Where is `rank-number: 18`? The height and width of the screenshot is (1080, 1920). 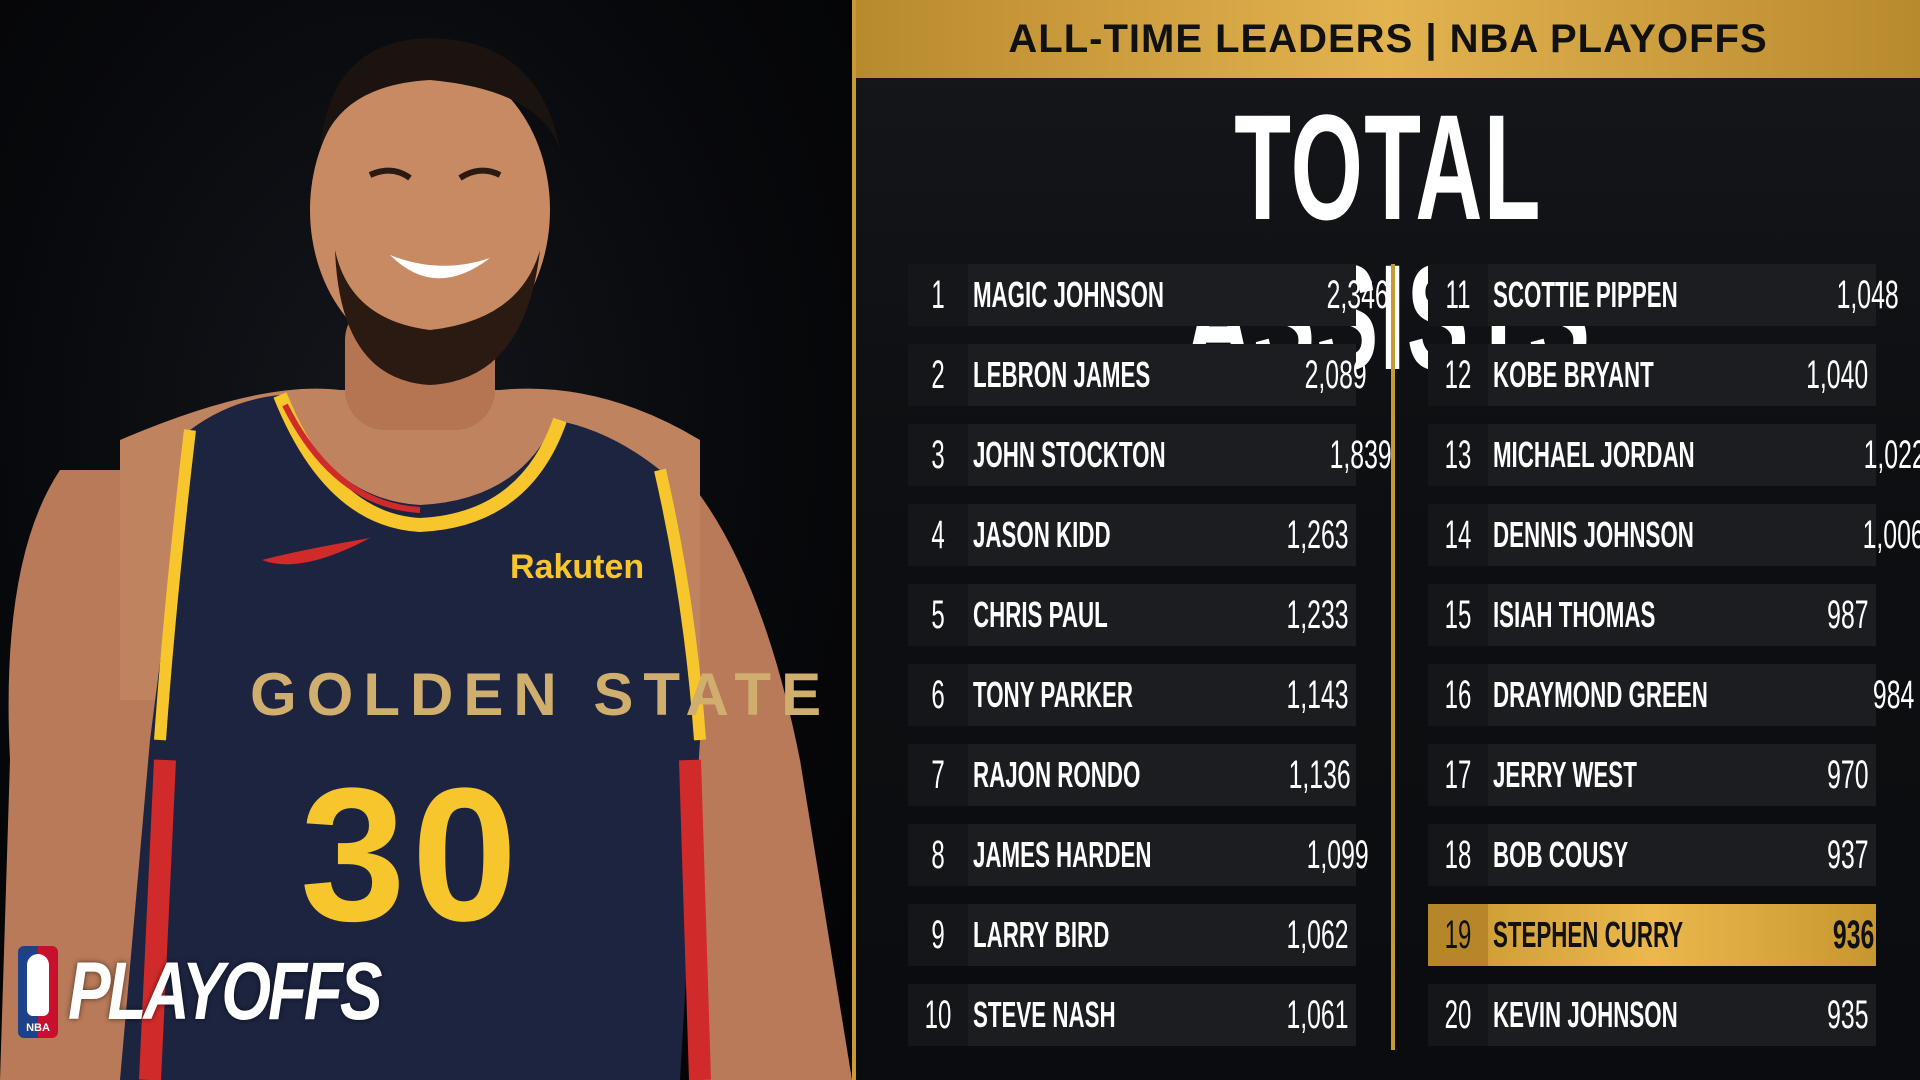
rank-number: 18 is located at coordinates (1458, 854).